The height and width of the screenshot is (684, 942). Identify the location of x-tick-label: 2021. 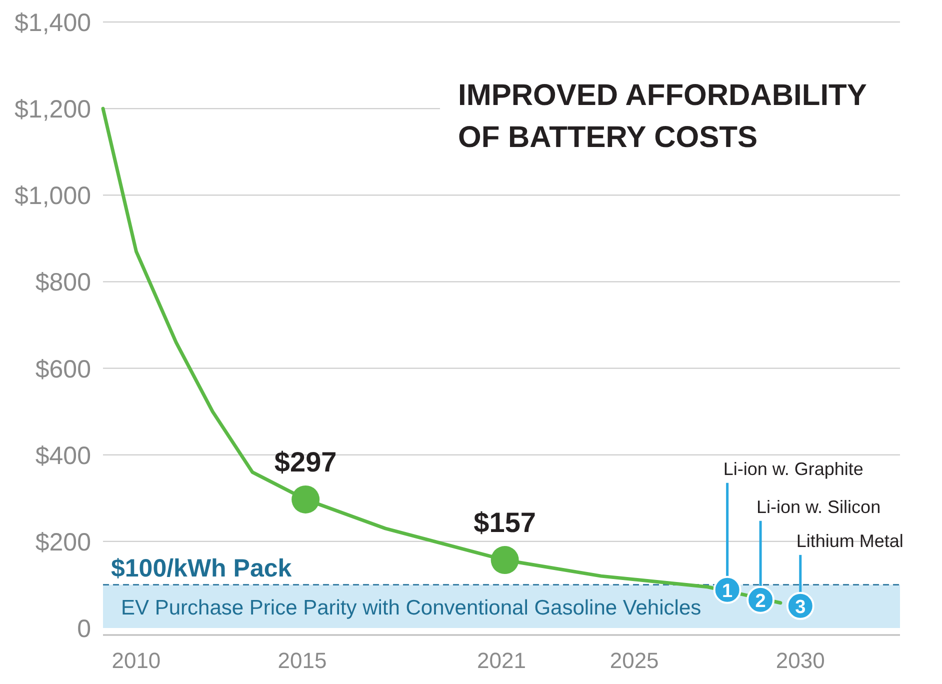
(501, 660).